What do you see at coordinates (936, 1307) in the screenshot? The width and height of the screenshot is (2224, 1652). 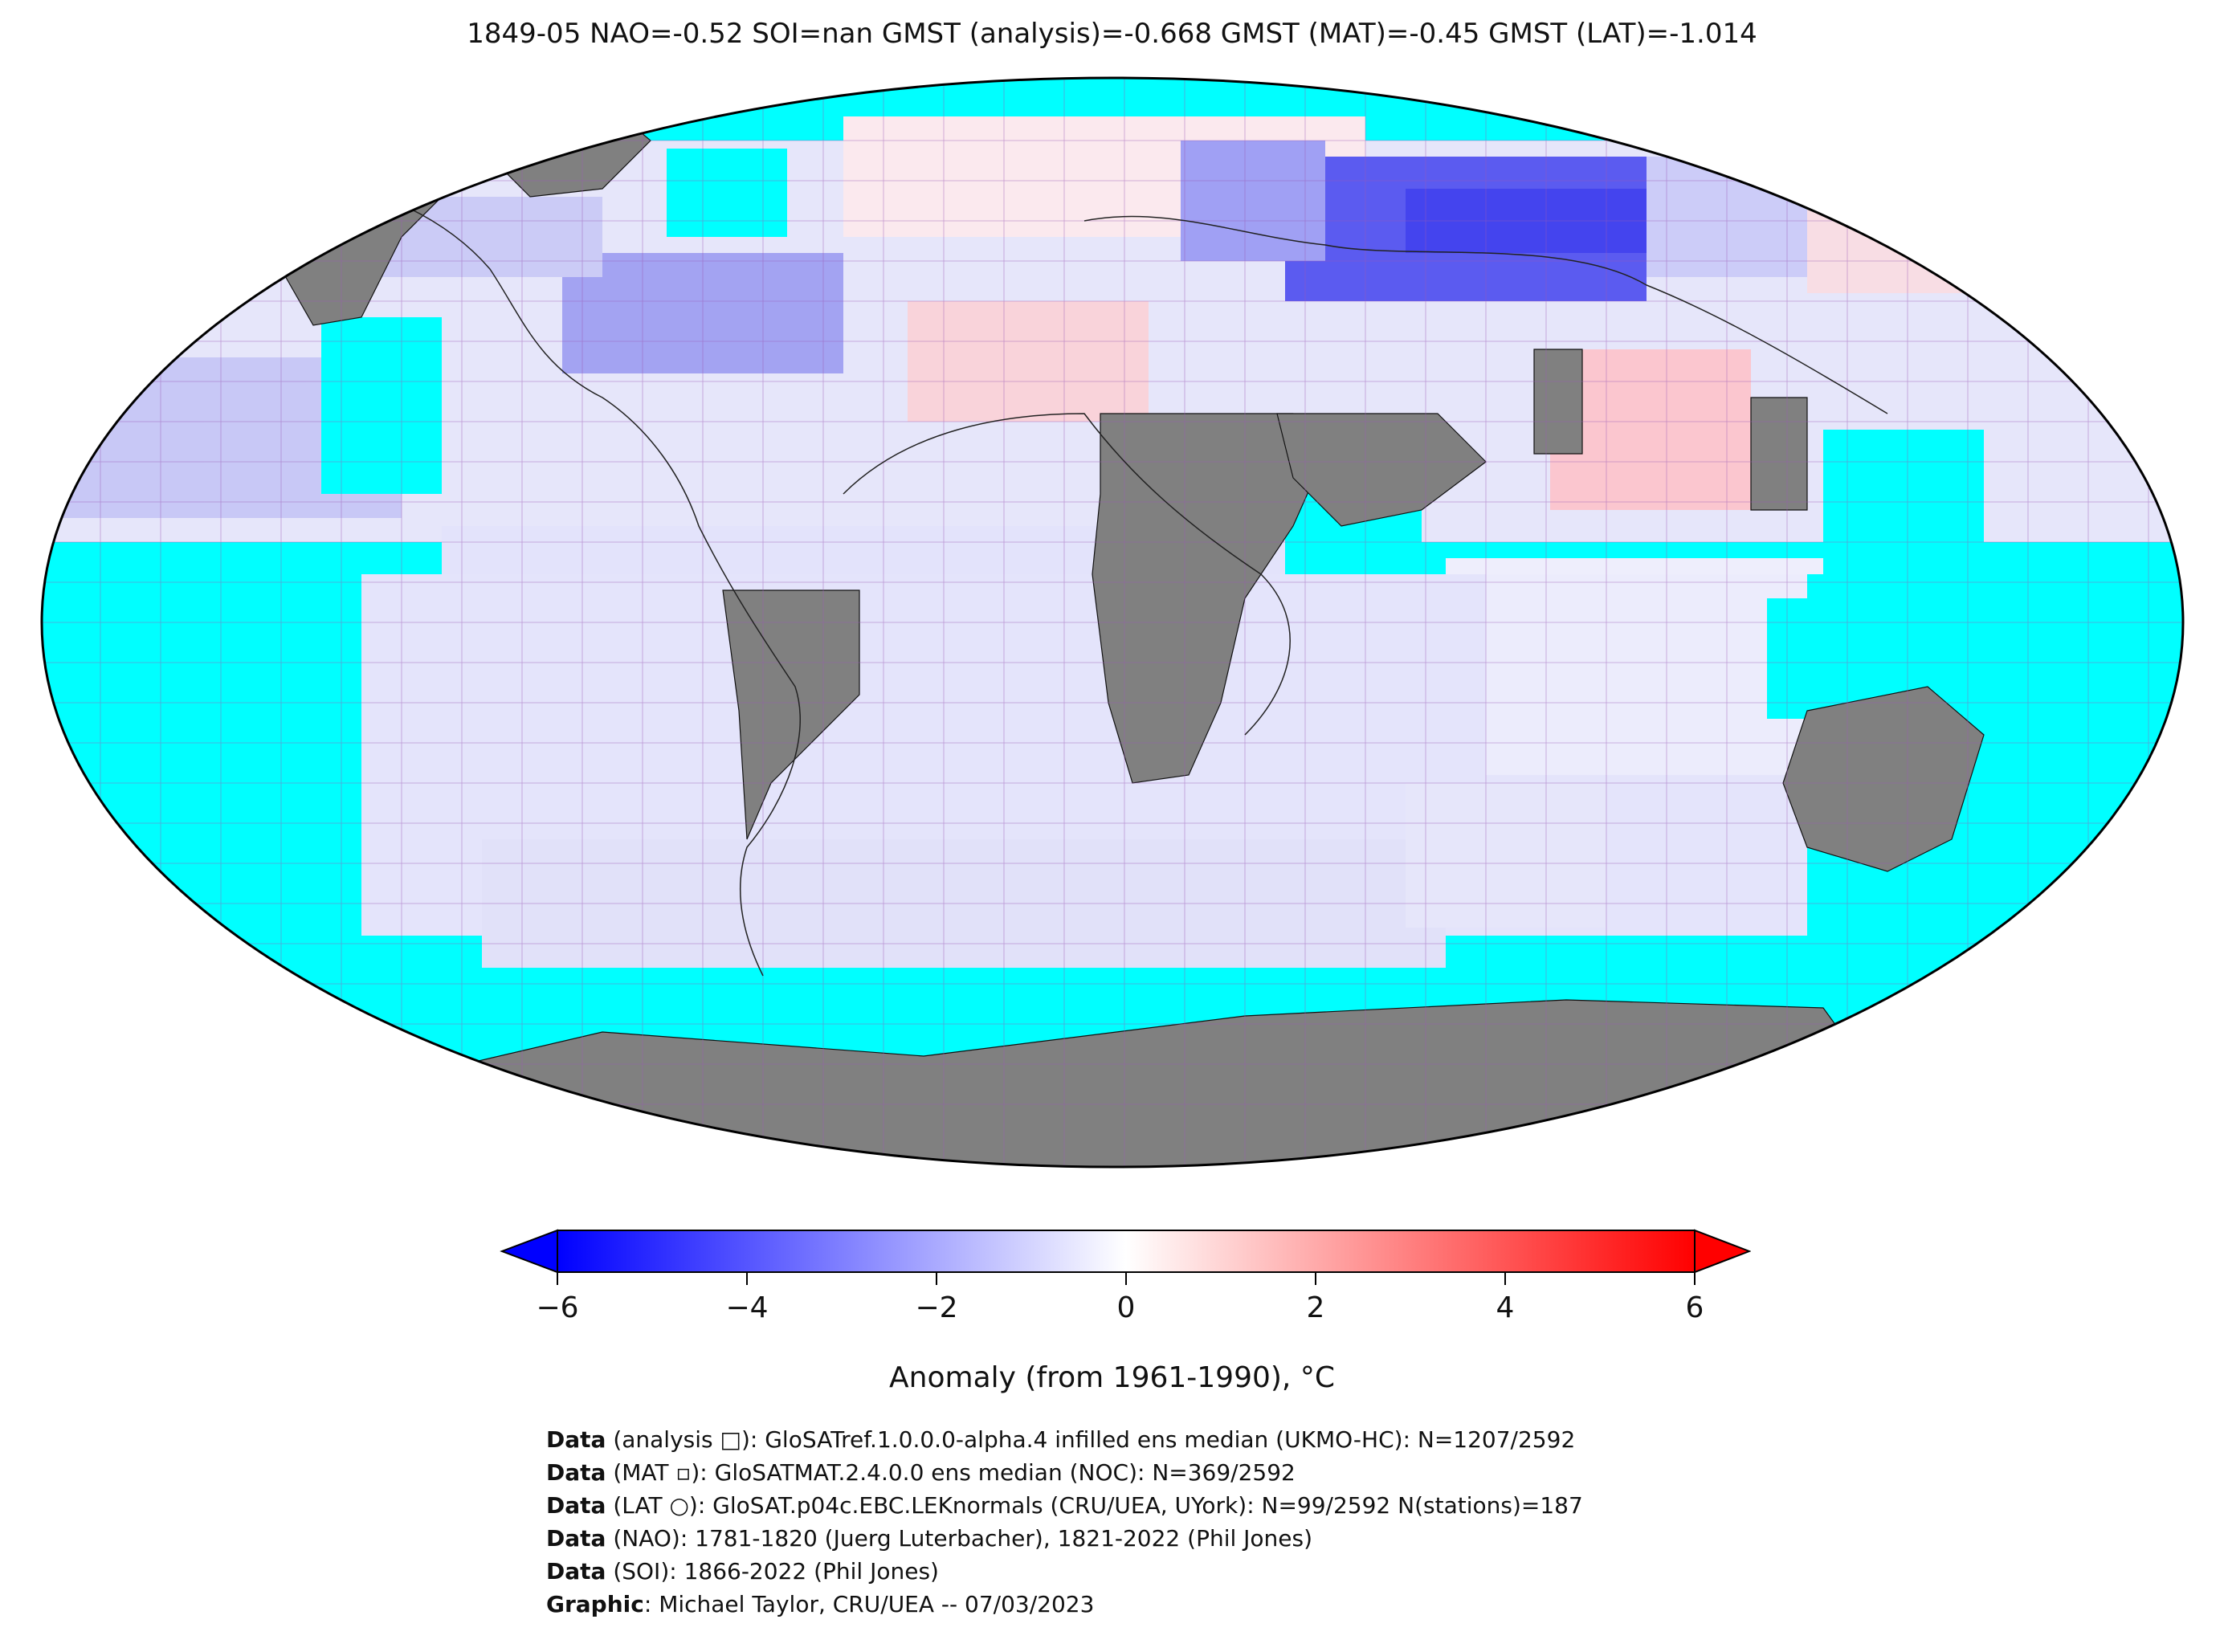 I see `colorbar-tick-label: −2` at bounding box center [936, 1307].